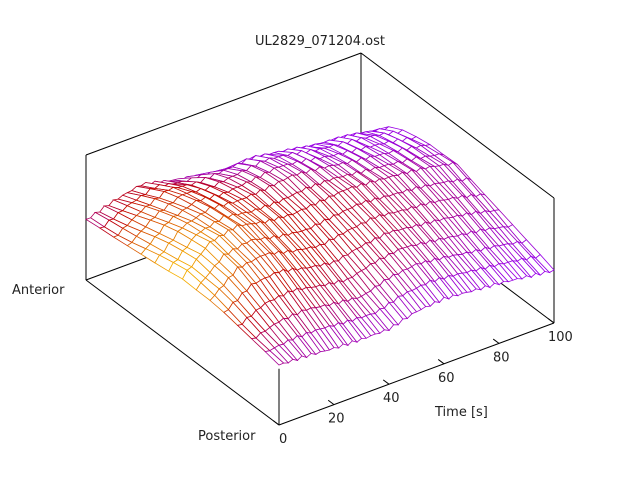  What do you see at coordinates (446, 378) in the screenshot?
I see `time-tick-label: 60` at bounding box center [446, 378].